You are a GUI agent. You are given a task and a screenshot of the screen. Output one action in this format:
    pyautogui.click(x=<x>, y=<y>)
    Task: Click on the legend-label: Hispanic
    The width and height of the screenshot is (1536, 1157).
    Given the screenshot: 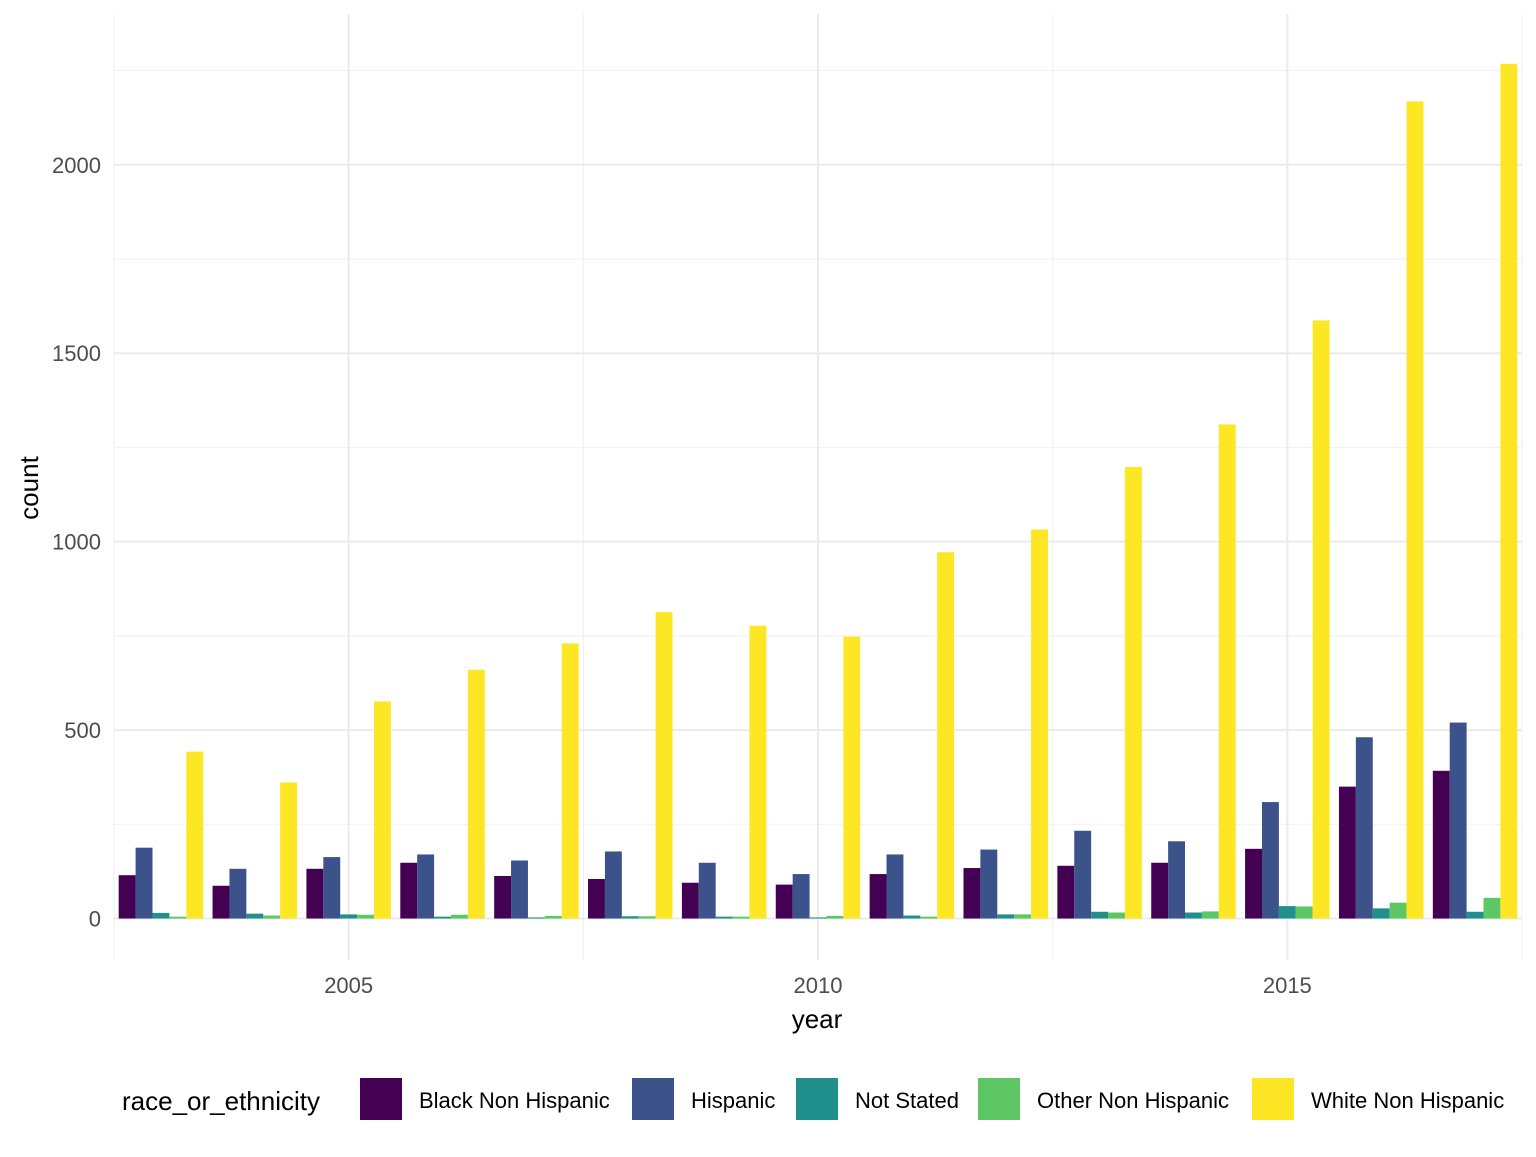 What is the action you would take?
    pyautogui.click(x=733, y=1100)
    